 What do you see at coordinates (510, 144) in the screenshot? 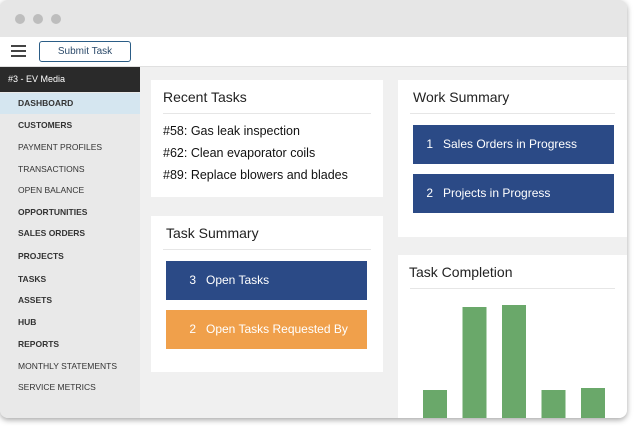
I see `row-label: Sales Orders in Progress` at bounding box center [510, 144].